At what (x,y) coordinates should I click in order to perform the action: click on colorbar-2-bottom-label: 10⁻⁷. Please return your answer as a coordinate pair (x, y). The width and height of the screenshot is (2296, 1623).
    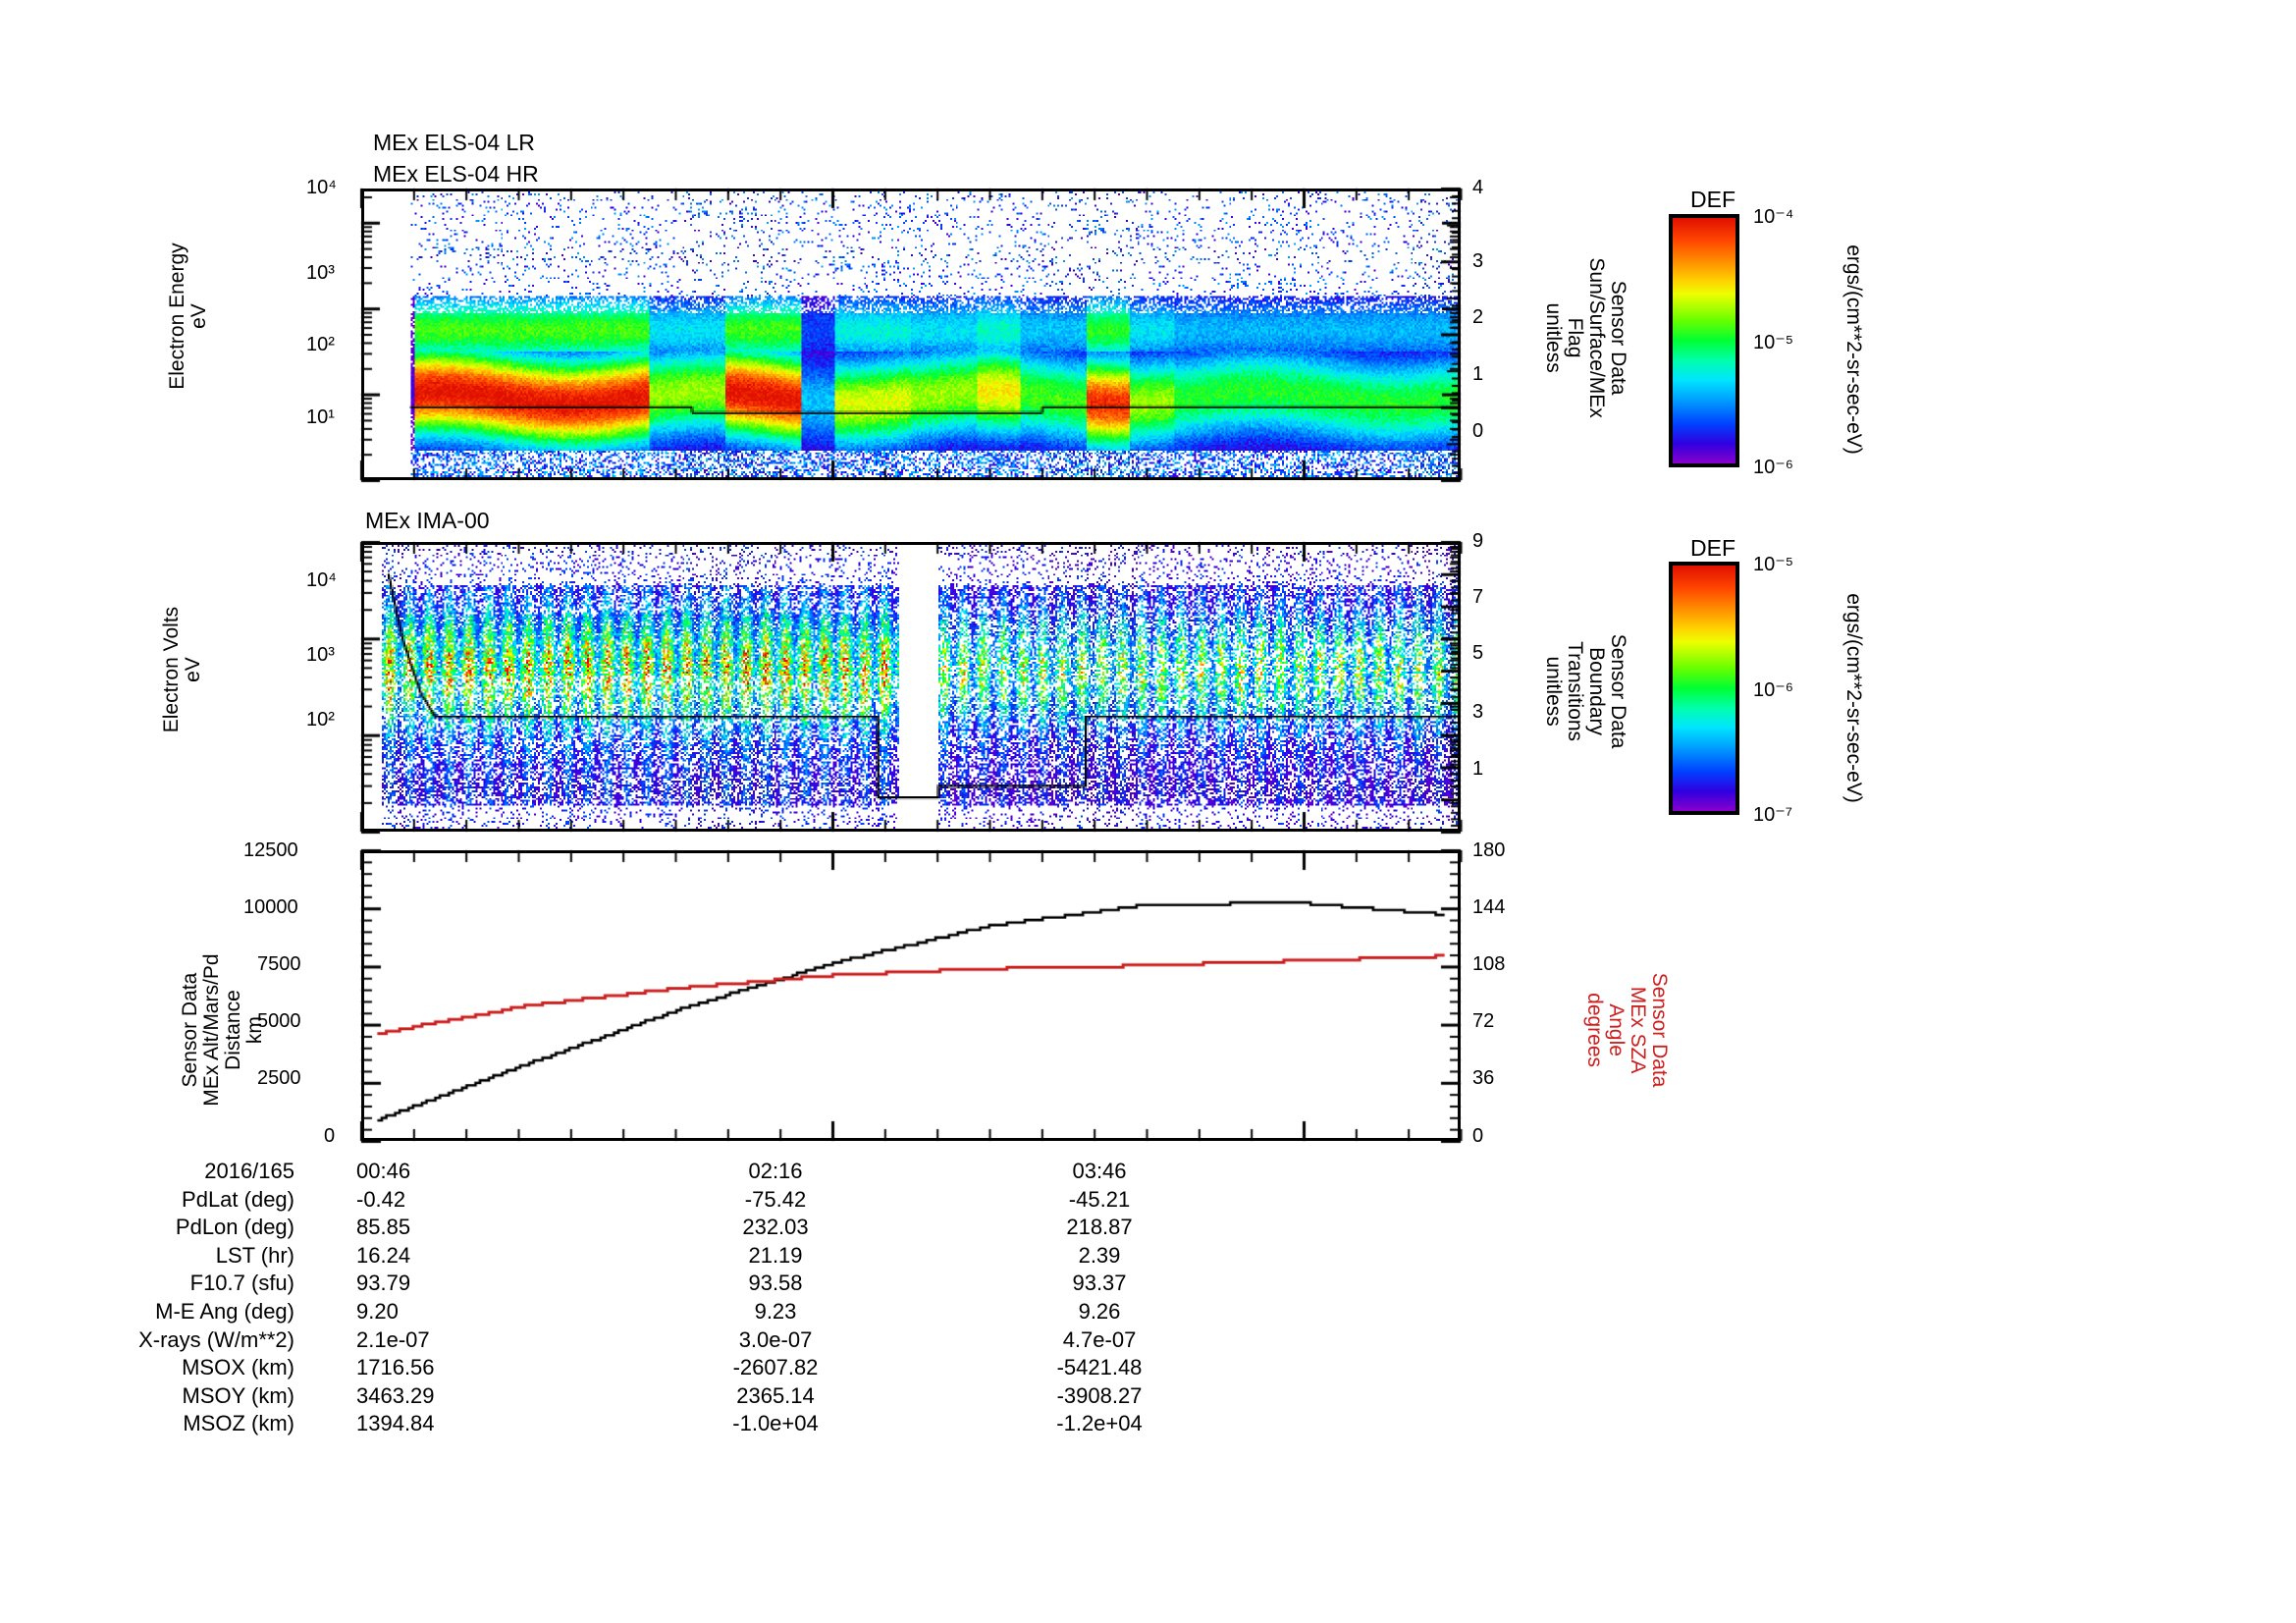
    Looking at the image, I should click on (1773, 815).